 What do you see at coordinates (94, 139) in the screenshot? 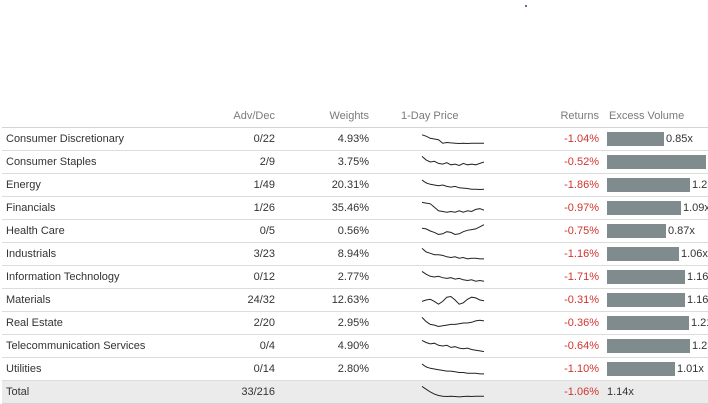
I see `sector-name: Consumer Discretionary` at bounding box center [94, 139].